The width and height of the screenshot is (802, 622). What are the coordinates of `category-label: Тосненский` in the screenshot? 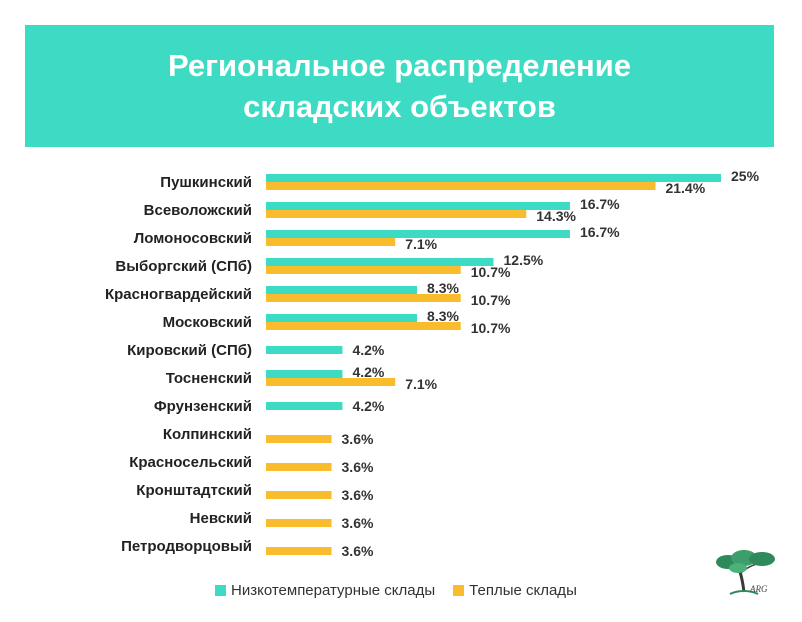 It's located at (209, 378).